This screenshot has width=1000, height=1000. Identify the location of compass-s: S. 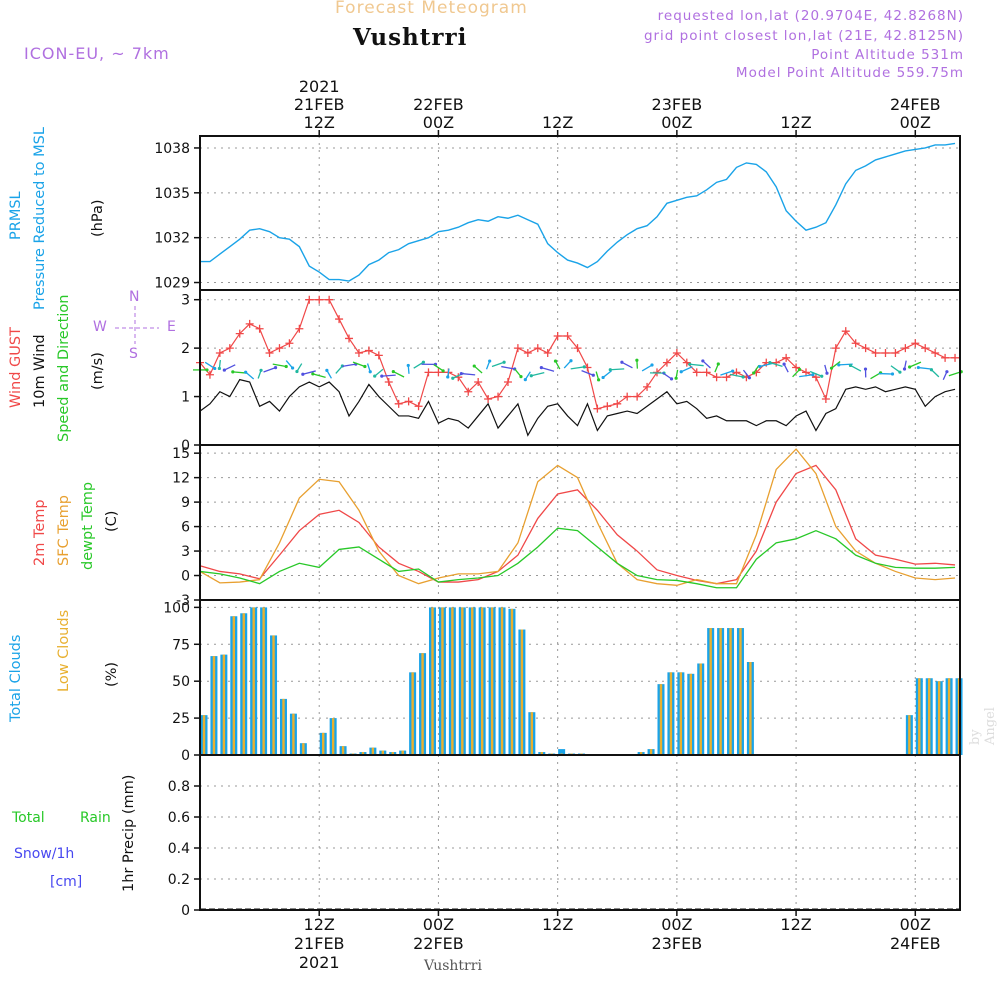
(133, 354).